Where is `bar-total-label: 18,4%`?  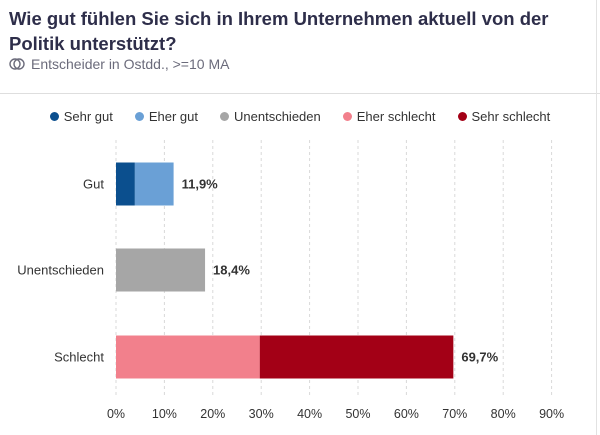 bar-total-label: 18,4% is located at coordinates (231, 270).